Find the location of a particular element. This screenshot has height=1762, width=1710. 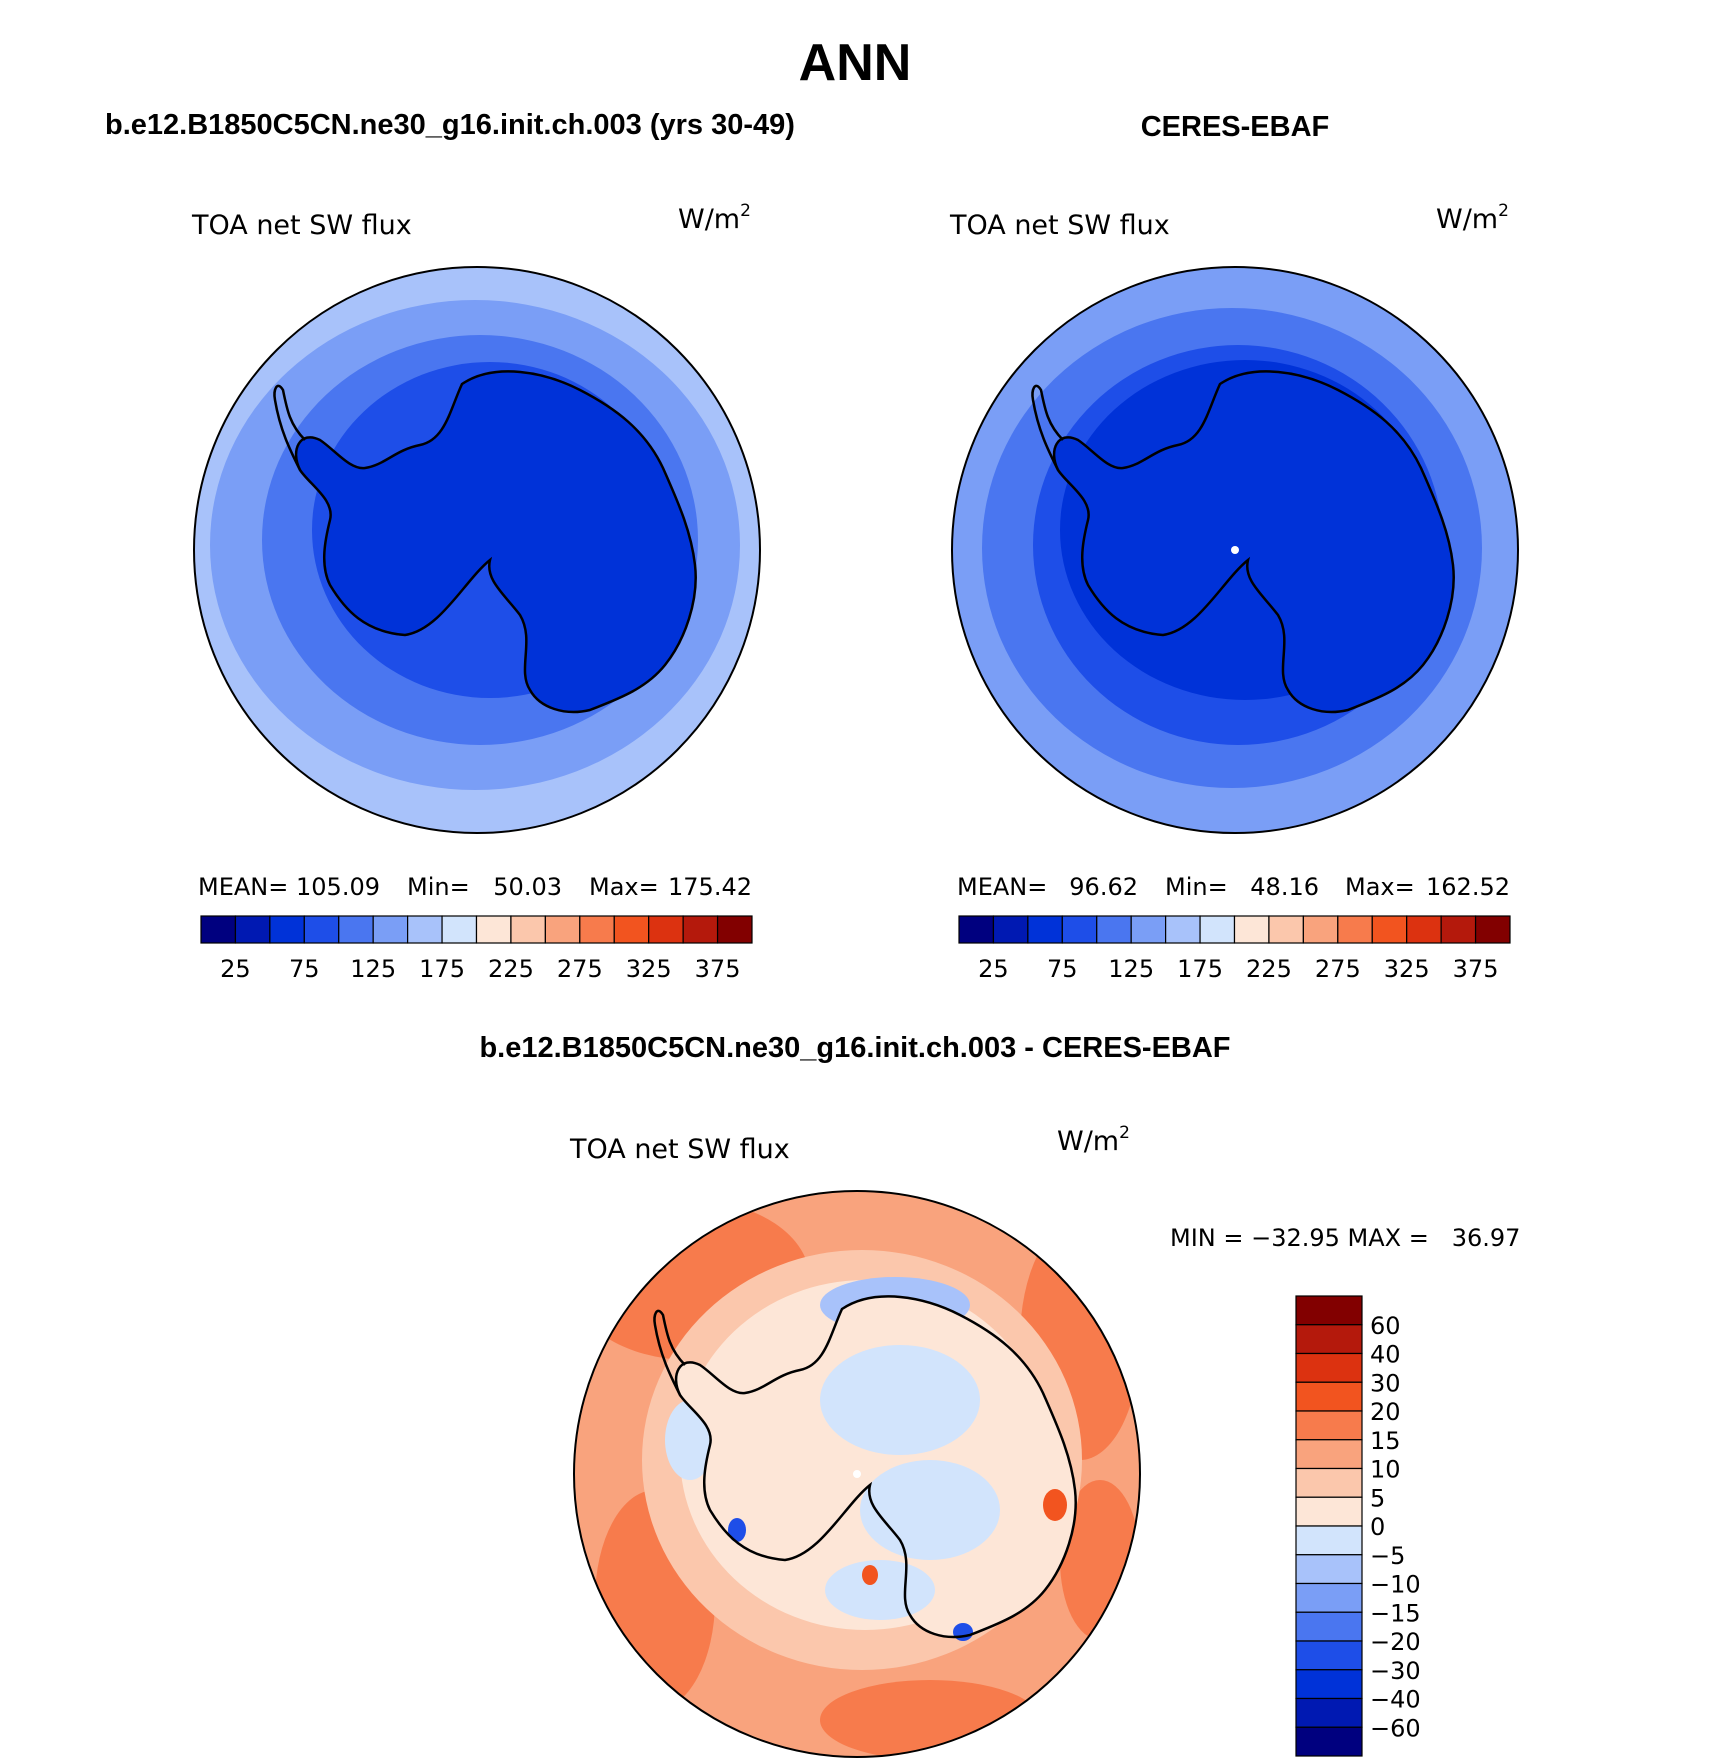

obs-colorbar-tick: 275 is located at coordinates (1338, 969).